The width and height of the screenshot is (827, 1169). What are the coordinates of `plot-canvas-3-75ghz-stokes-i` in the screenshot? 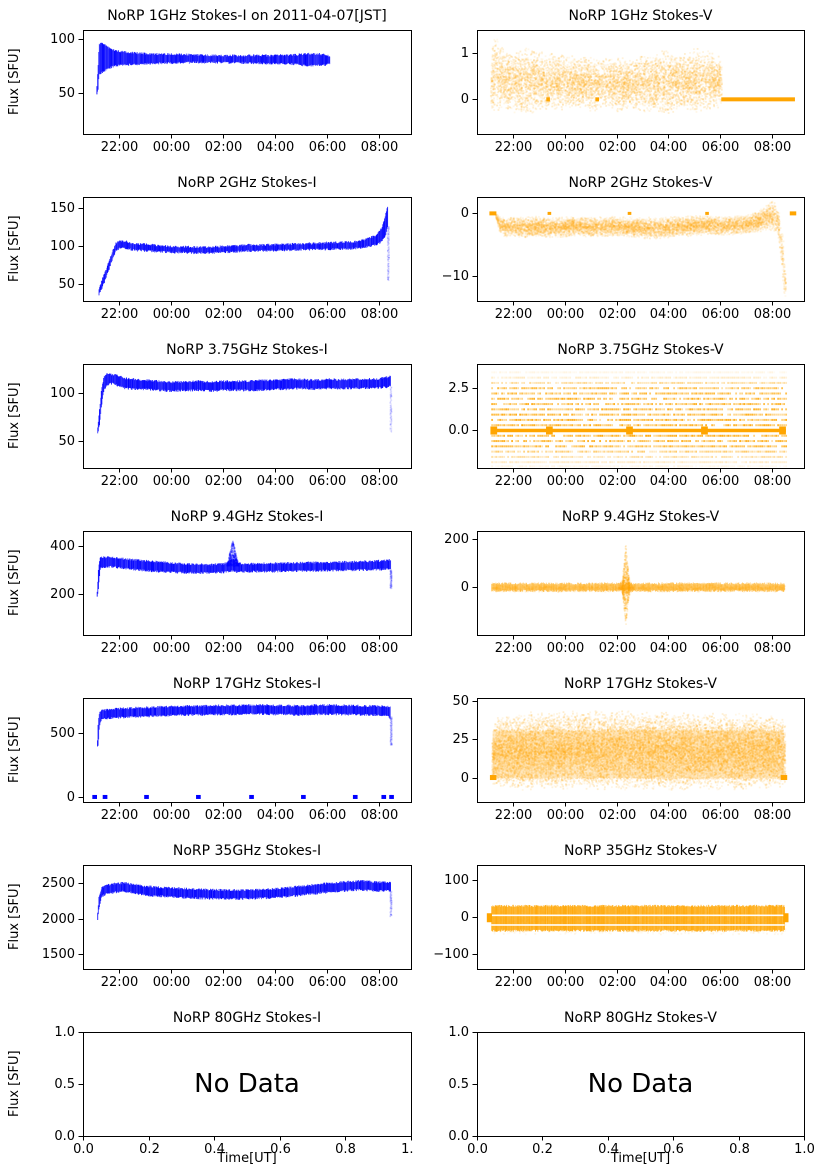 It's located at (206, 417).